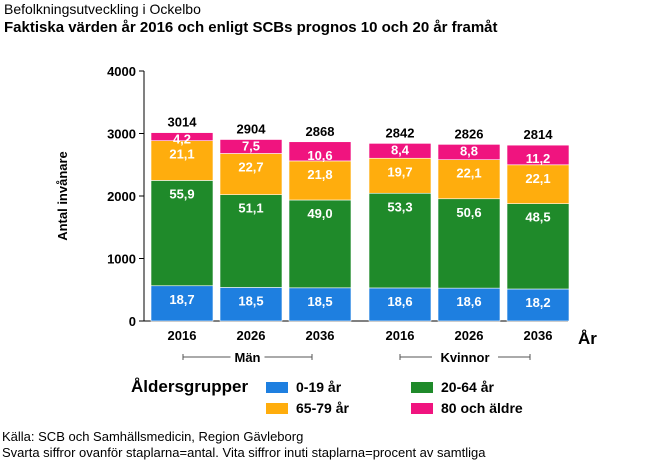 Image resolution: width=653 pixels, height=463 pixels. Describe the element at coordinates (400, 132) in the screenshot. I see `total-label: 2842` at that location.